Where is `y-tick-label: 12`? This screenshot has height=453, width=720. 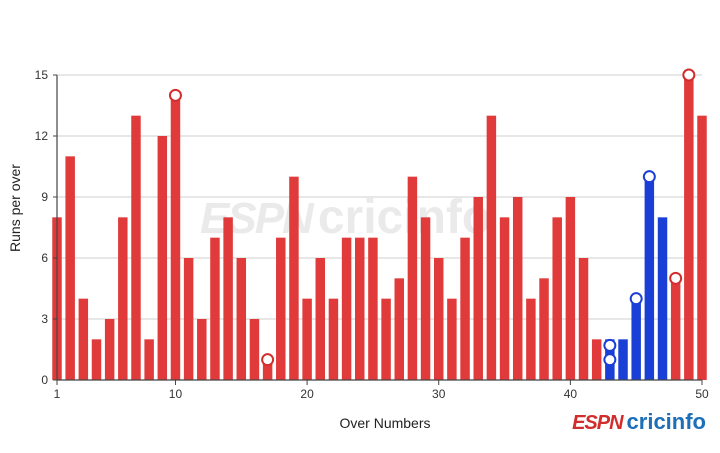
y-tick-label: 12 is located at coordinates (42, 136).